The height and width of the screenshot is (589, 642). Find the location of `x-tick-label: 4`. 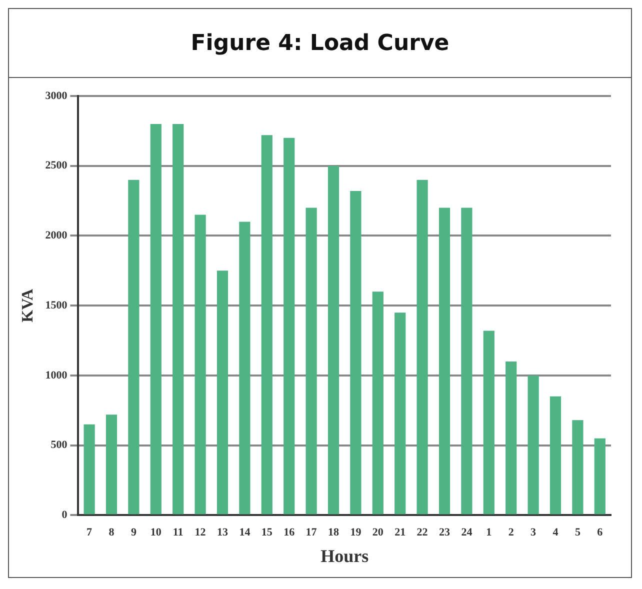

x-tick-label: 4 is located at coordinates (555, 532).